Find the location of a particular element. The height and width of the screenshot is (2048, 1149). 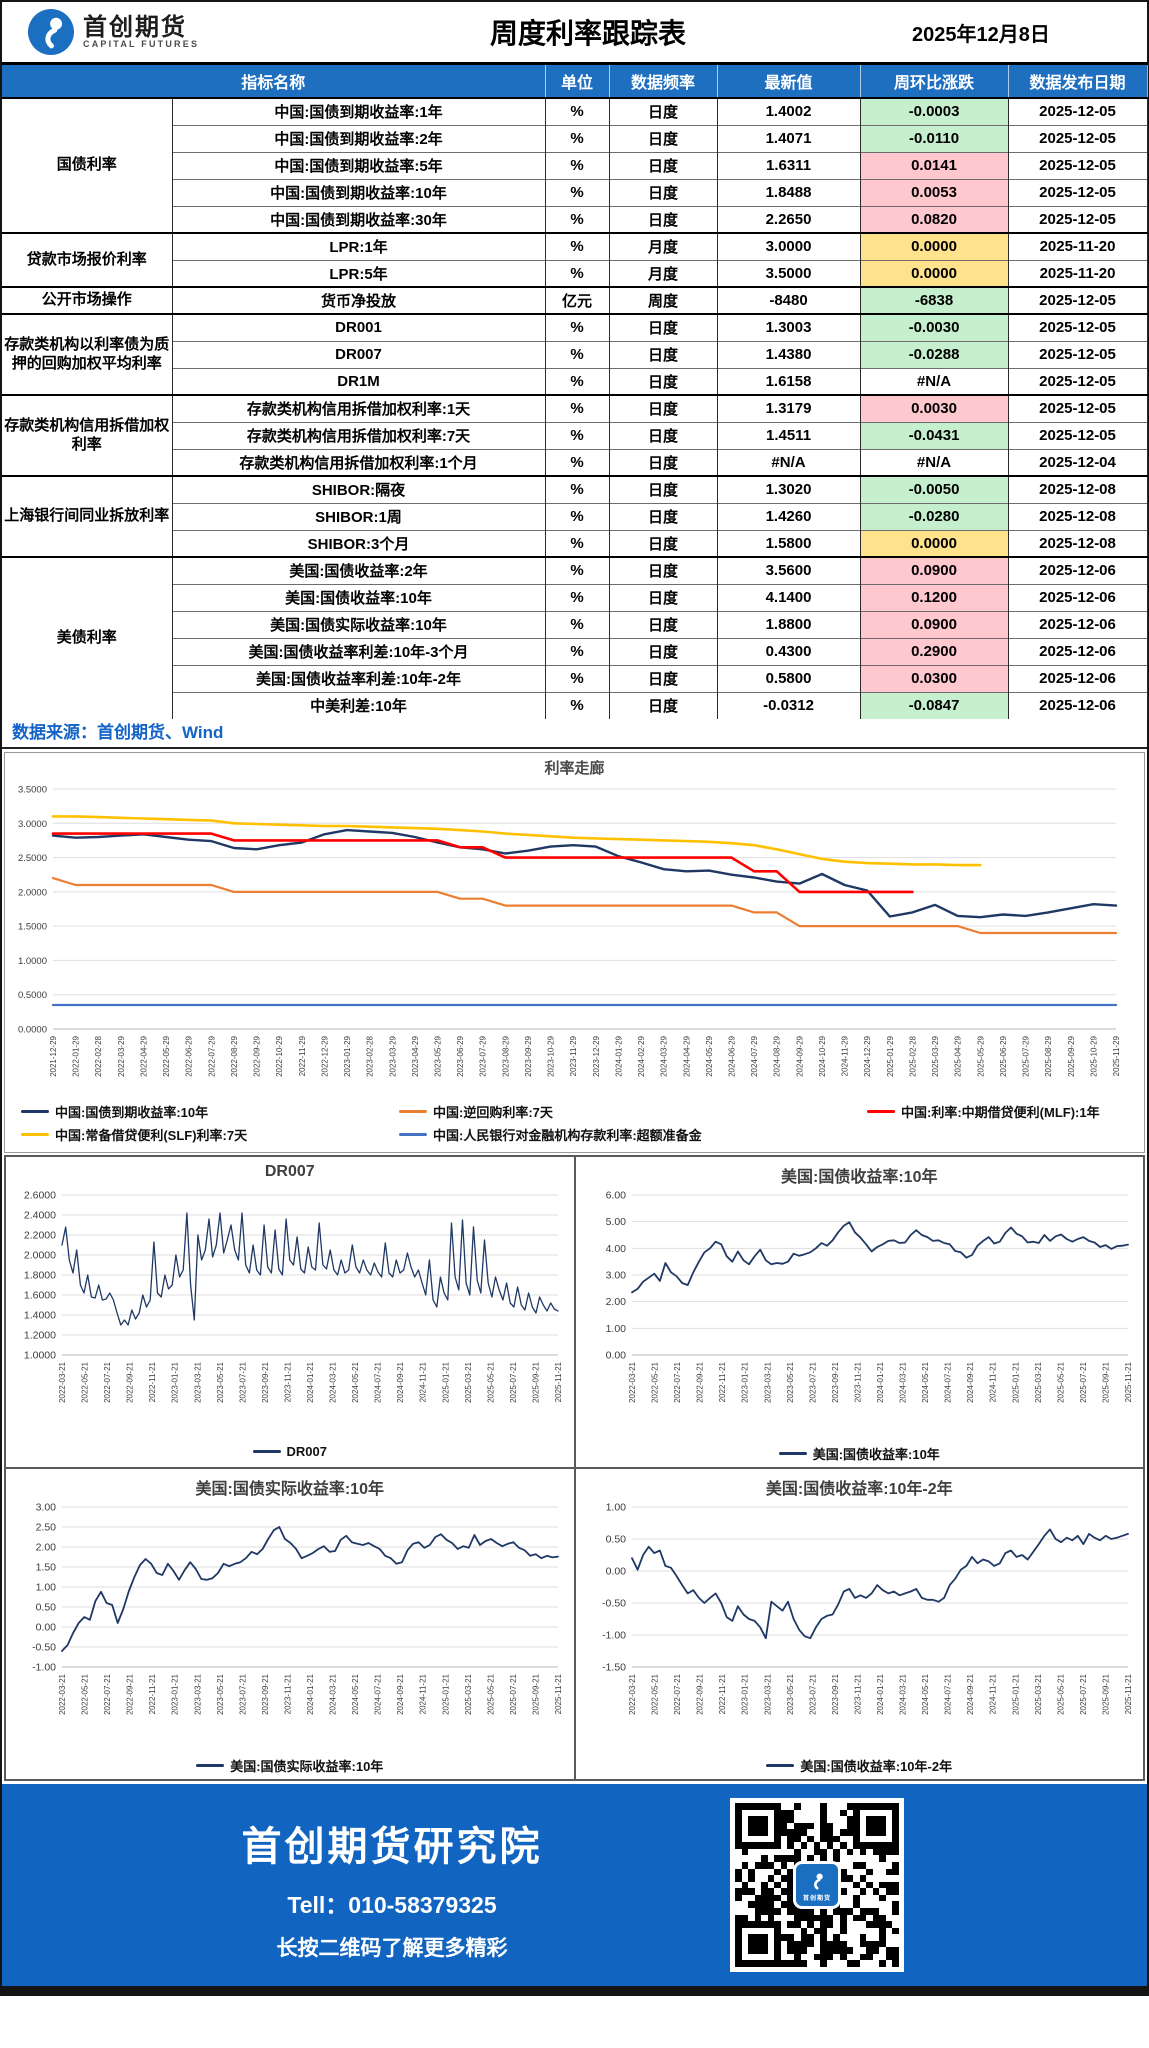

group-label: 美债利率 is located at coordinates (87, 637).